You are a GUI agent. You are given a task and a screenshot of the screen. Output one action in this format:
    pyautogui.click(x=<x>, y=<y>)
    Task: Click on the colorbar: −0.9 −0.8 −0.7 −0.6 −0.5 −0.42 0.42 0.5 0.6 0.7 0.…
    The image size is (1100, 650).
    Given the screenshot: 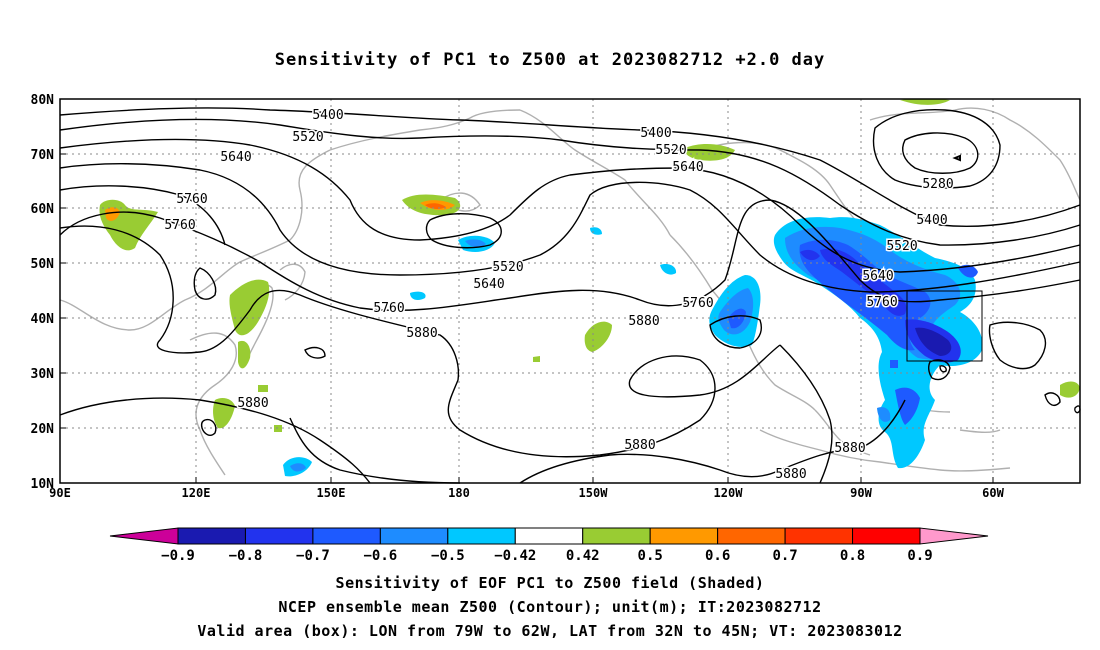 What is the action you would take?
    pyautogui.click(x=549, y=545)
    